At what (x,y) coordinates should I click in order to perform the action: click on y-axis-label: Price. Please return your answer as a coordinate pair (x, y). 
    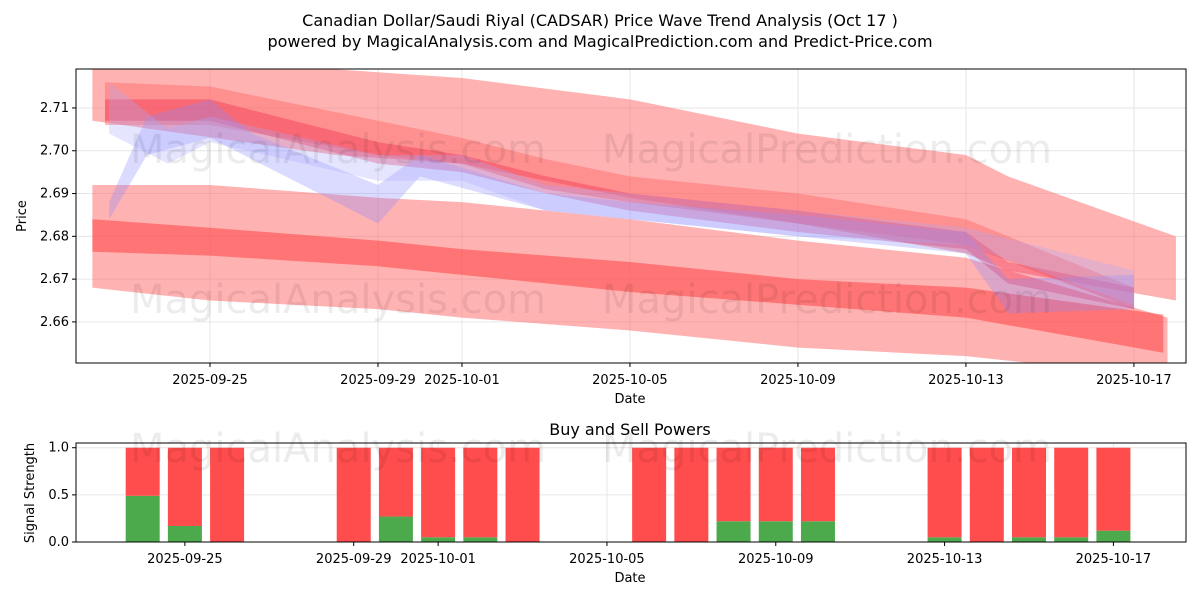
    Looking at the image, I should click on (22, 216).